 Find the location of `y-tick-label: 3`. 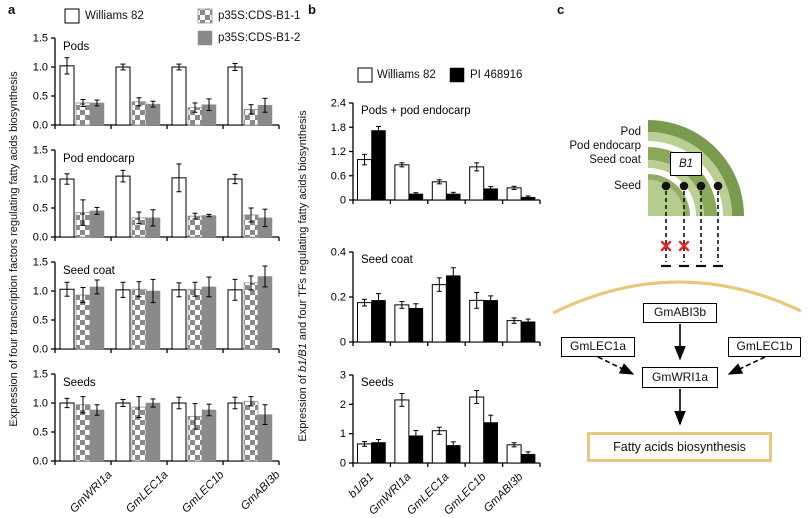

y-tick-label: 3 is located at coordinates (343, 376).